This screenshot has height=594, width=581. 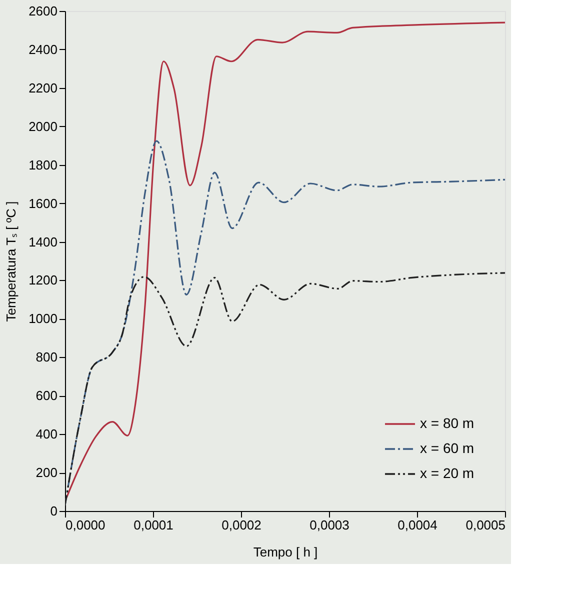 What do you see at coordinates (154, 525) in the screenshot?
I see `x-tick-label: 0,0001` at bounding box center [154, 525].